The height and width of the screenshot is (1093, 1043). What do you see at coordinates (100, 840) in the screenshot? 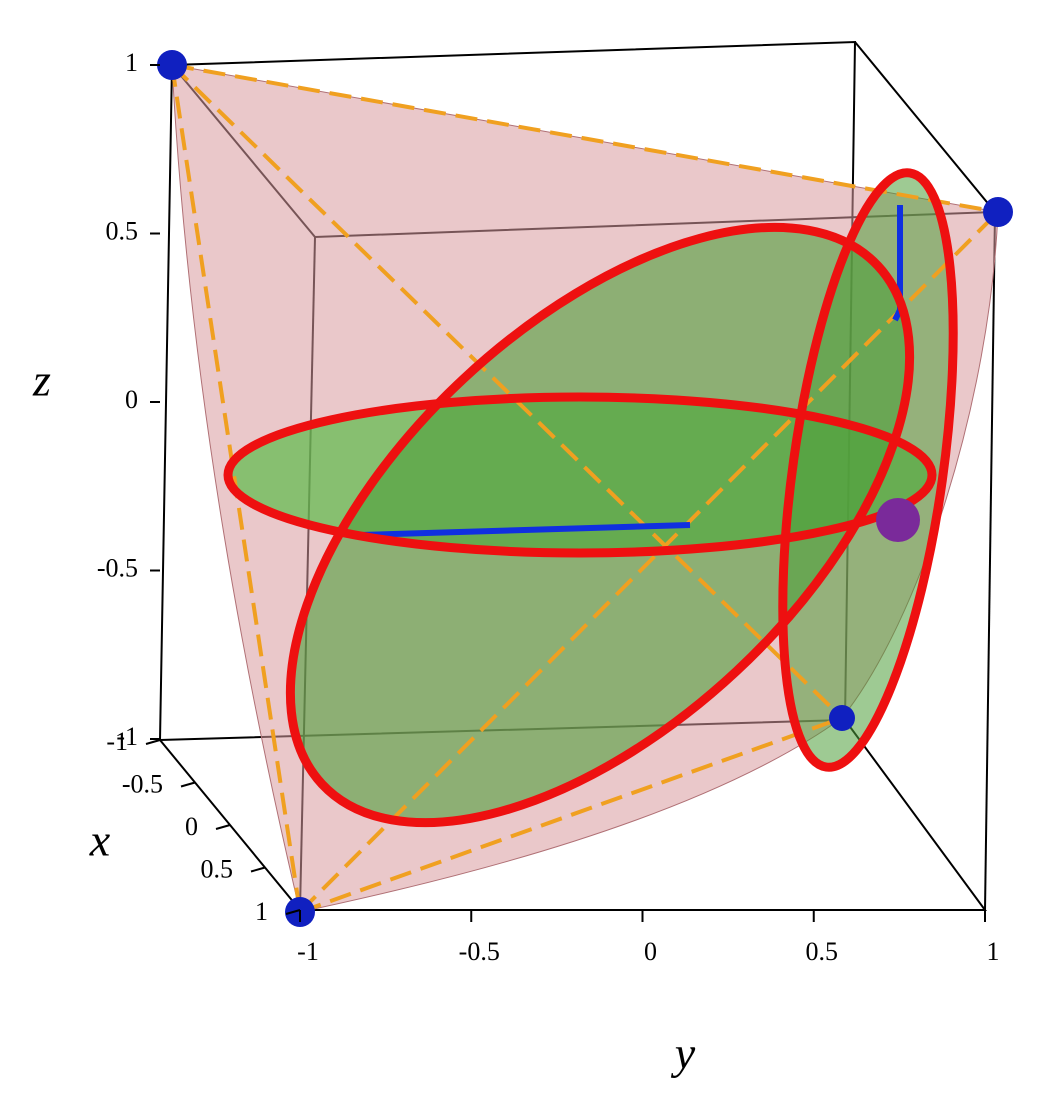
I see `x-axis-label: x` at bounding box center [100, 840].